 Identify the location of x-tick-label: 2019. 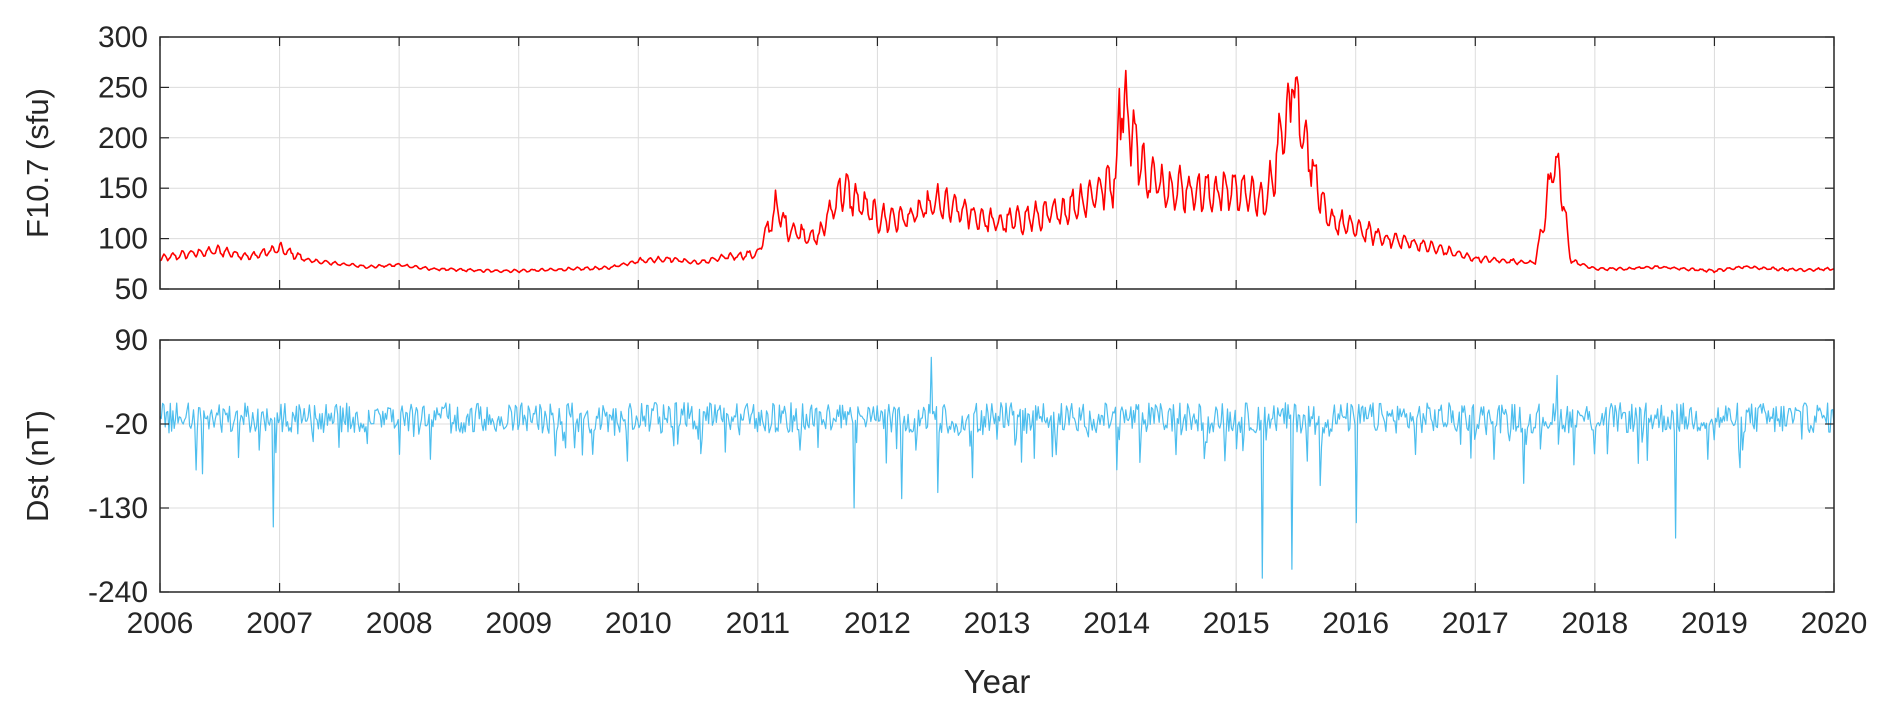
(1714, 623).